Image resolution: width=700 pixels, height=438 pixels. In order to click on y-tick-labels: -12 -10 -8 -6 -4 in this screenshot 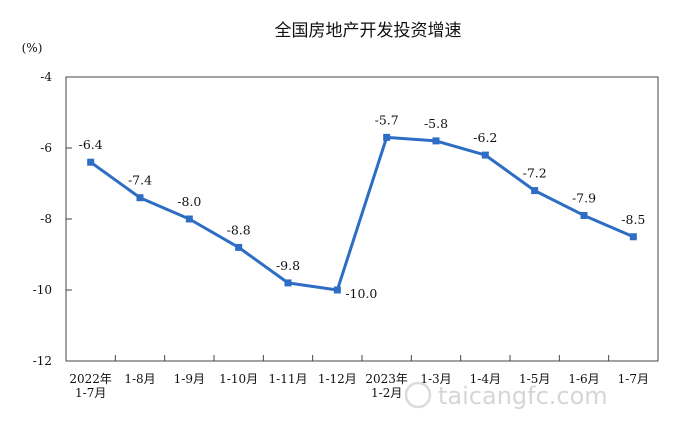, I will do `click(43, 219)`.